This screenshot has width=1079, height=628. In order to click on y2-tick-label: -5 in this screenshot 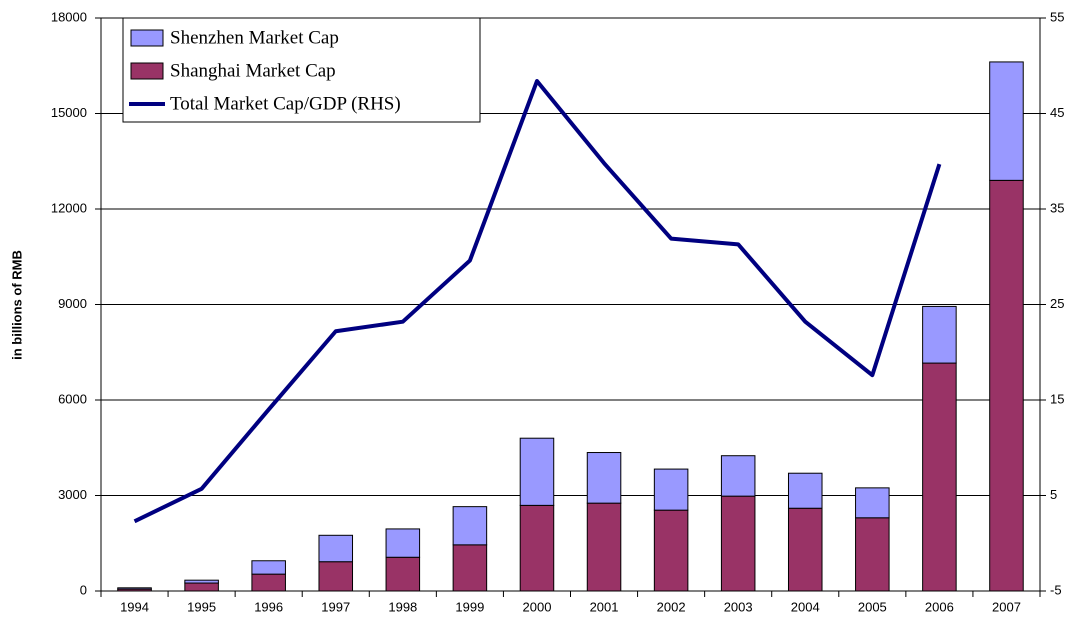, I will do `click(1056, 589)`.